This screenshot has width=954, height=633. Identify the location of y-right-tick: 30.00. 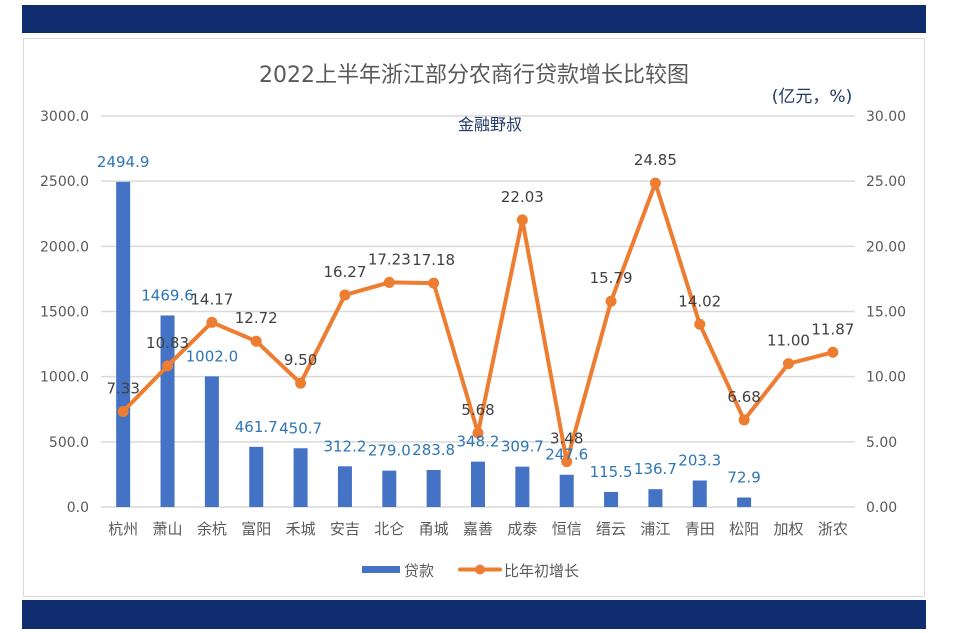
(886, 117).